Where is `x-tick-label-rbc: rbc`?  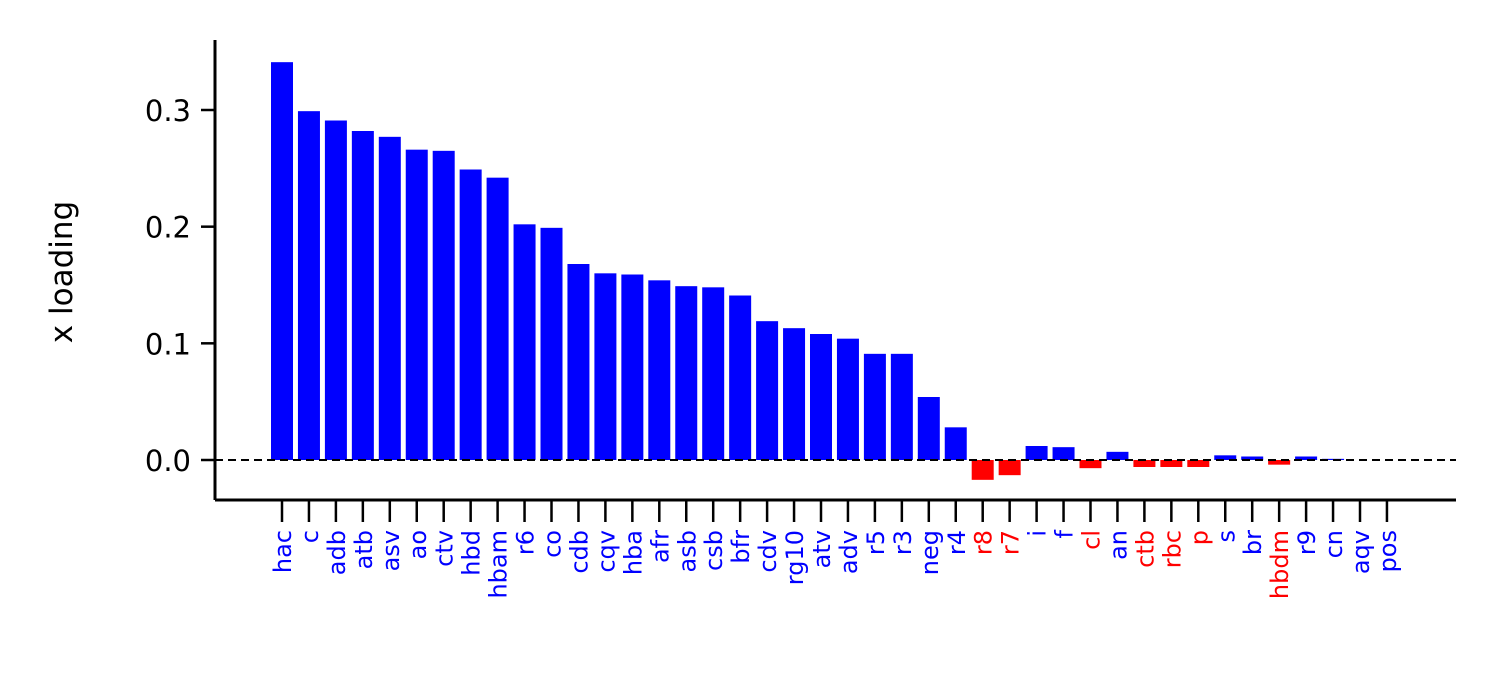
x-tick-label-rbc: rbc is located at coordinates (1172, 549).